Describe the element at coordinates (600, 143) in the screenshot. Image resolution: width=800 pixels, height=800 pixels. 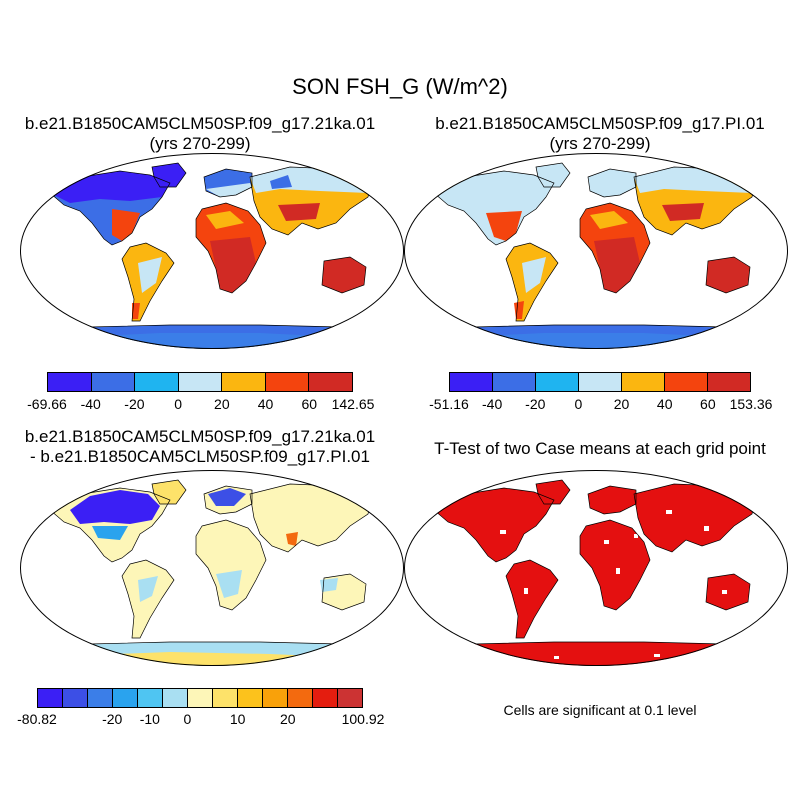
I see `panel2-years: (yrs 270-299)` at that location.